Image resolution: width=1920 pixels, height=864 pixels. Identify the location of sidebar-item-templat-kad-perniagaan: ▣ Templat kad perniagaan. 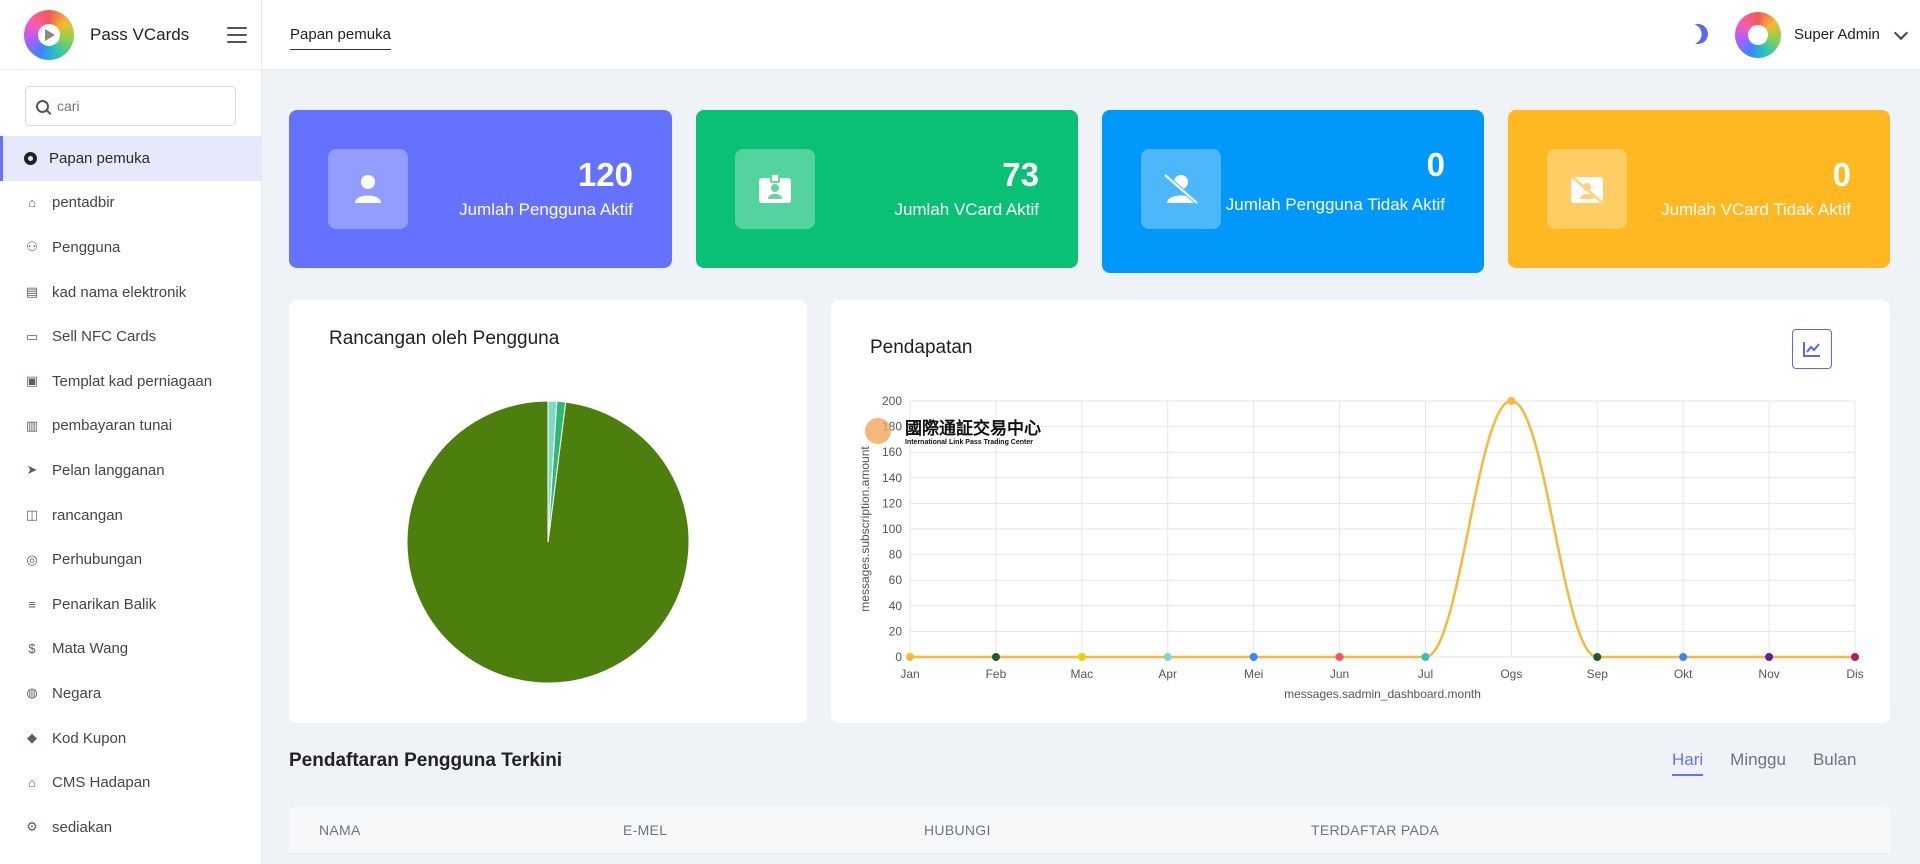
(130, 381).